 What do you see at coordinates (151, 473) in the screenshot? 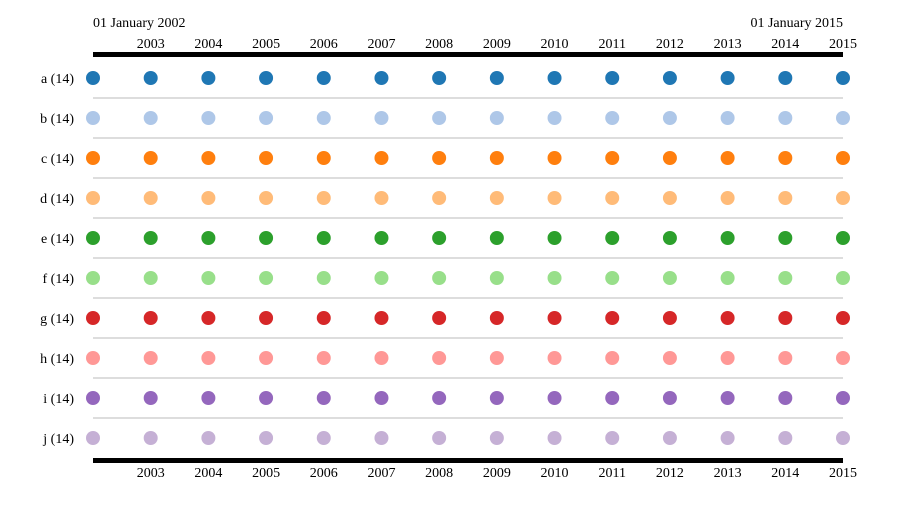
I see `bottom-tick-label: 2003` at bounding box center [151, 473].